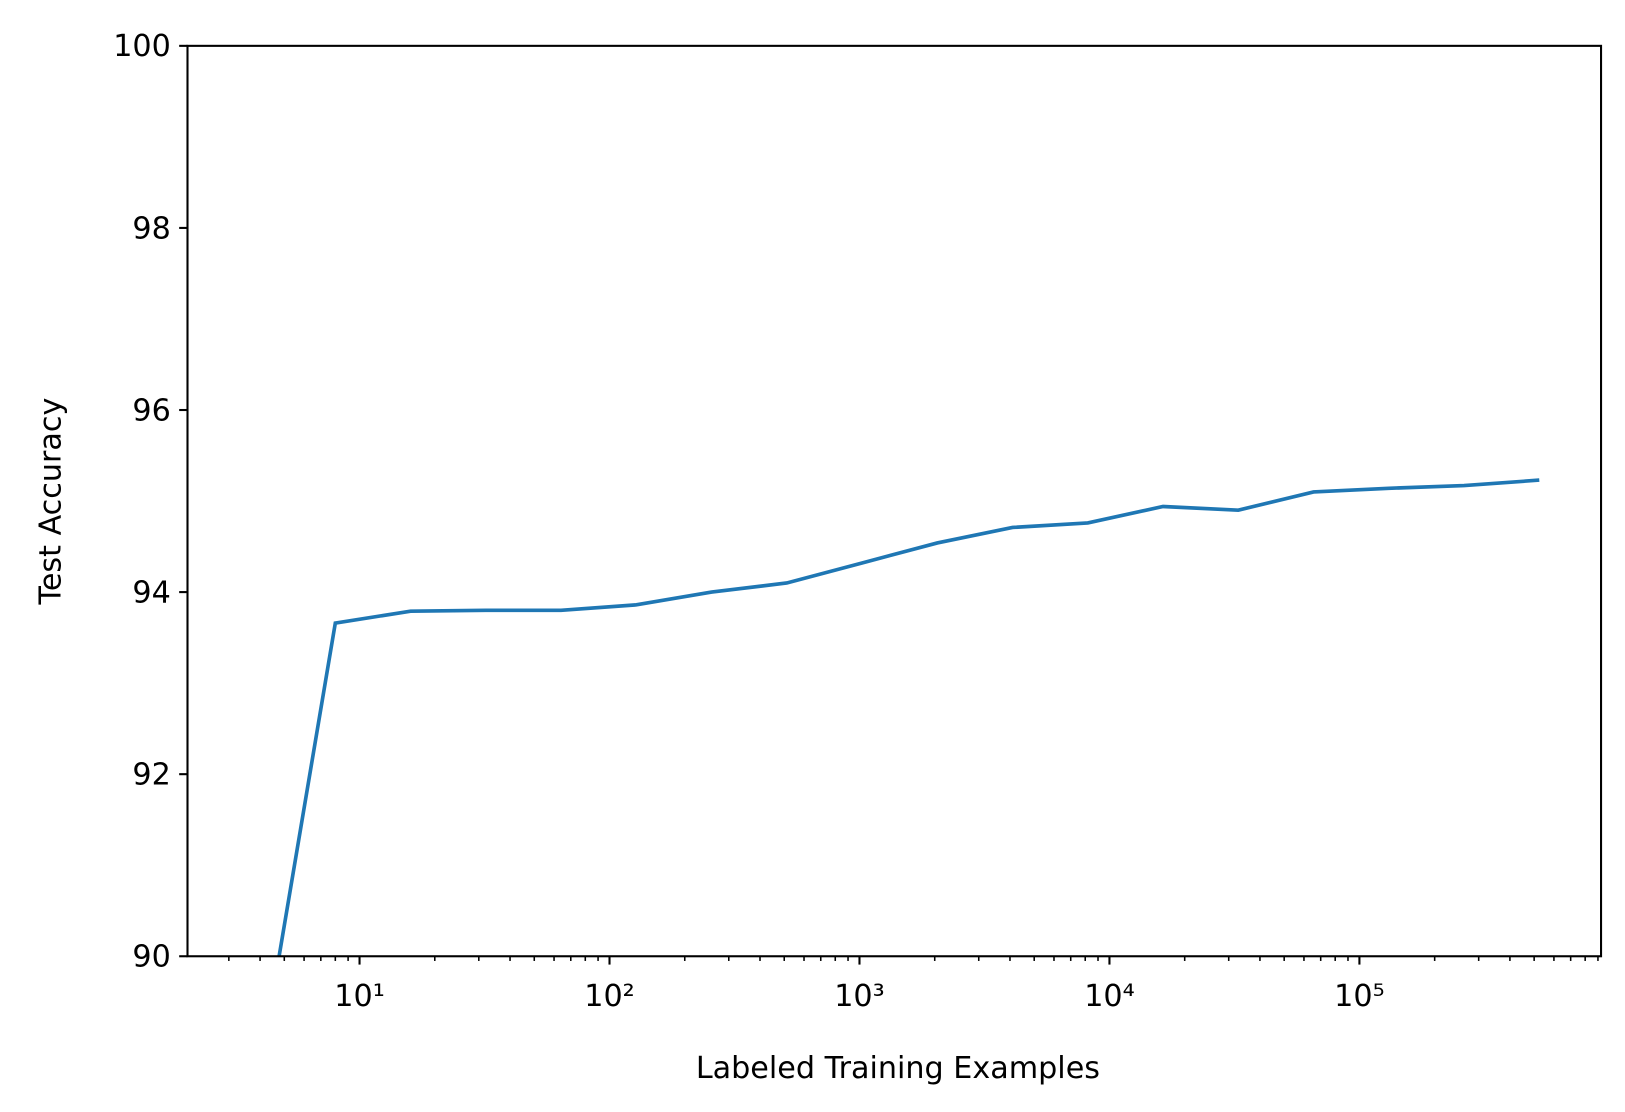 The image size is (1625, 1112). Describe the element at coordinates (1109, 996) in the screenshot. I see `x-tick-label: 10⁴` at that location.